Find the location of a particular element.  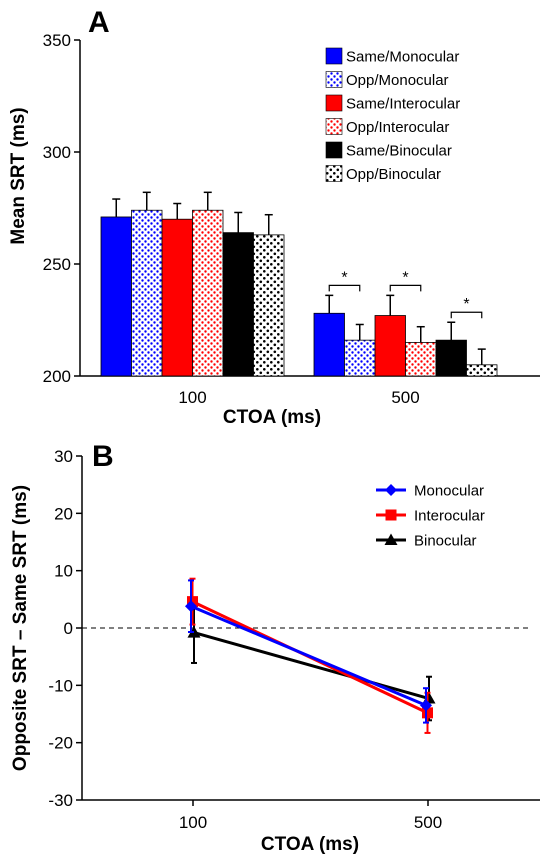

legend-swatch-same-interocular is located at coordinates (334, 103).